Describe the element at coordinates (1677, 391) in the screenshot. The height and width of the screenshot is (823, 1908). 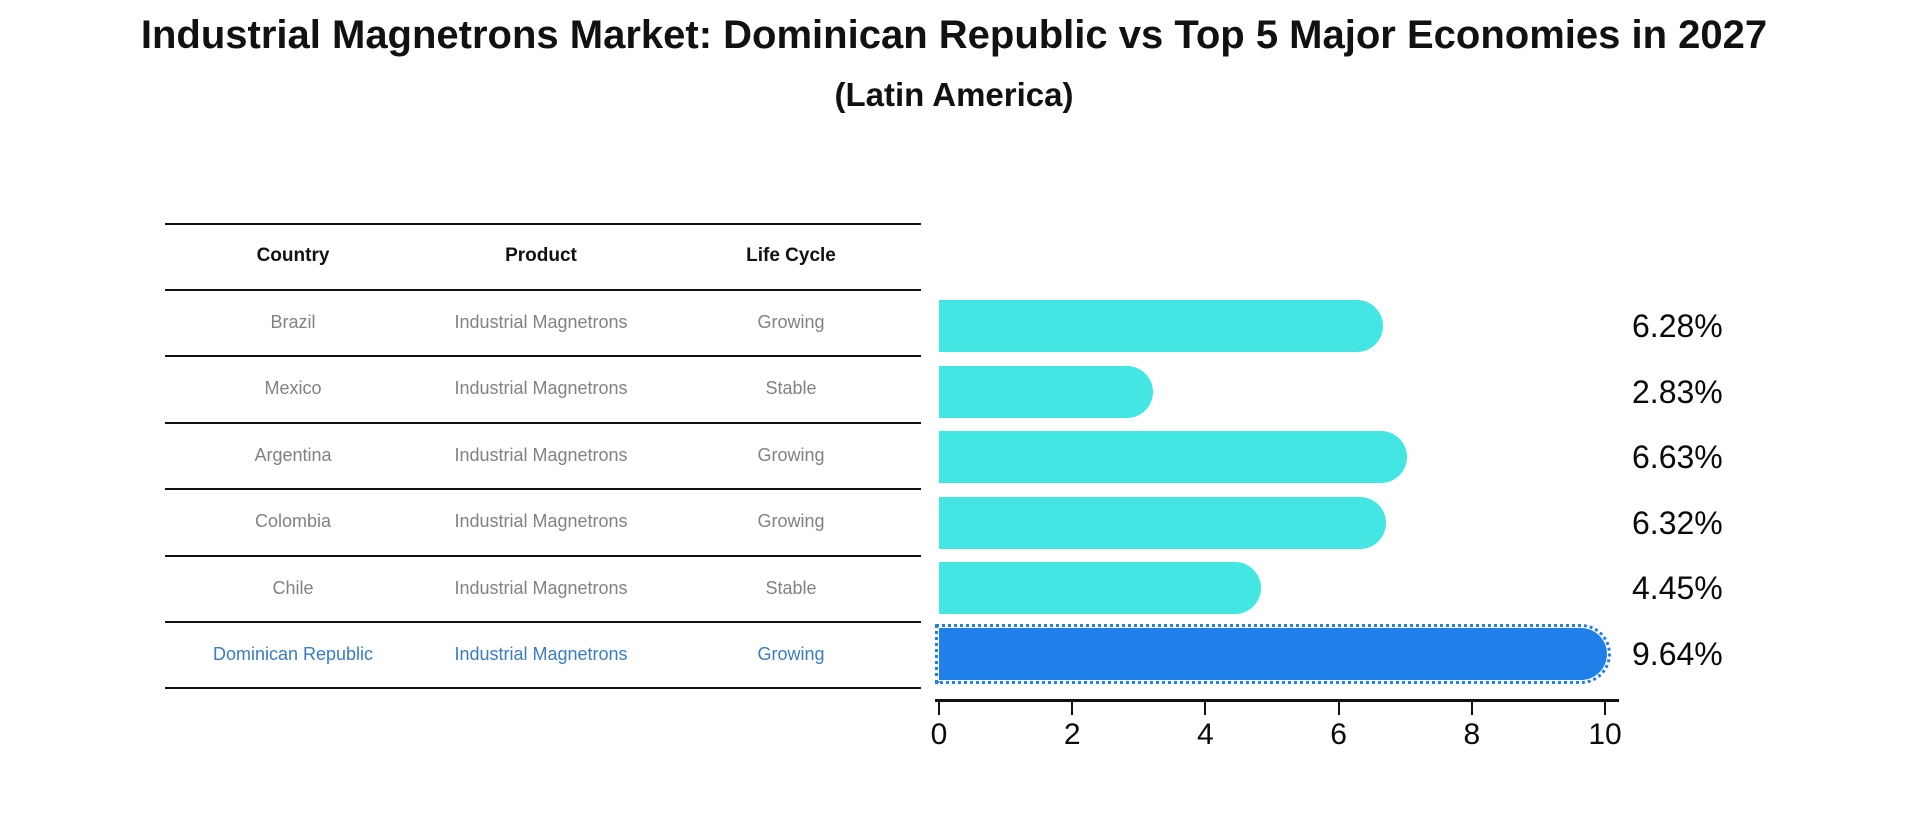
I see `bar-value-label: 2.83%` at that location.